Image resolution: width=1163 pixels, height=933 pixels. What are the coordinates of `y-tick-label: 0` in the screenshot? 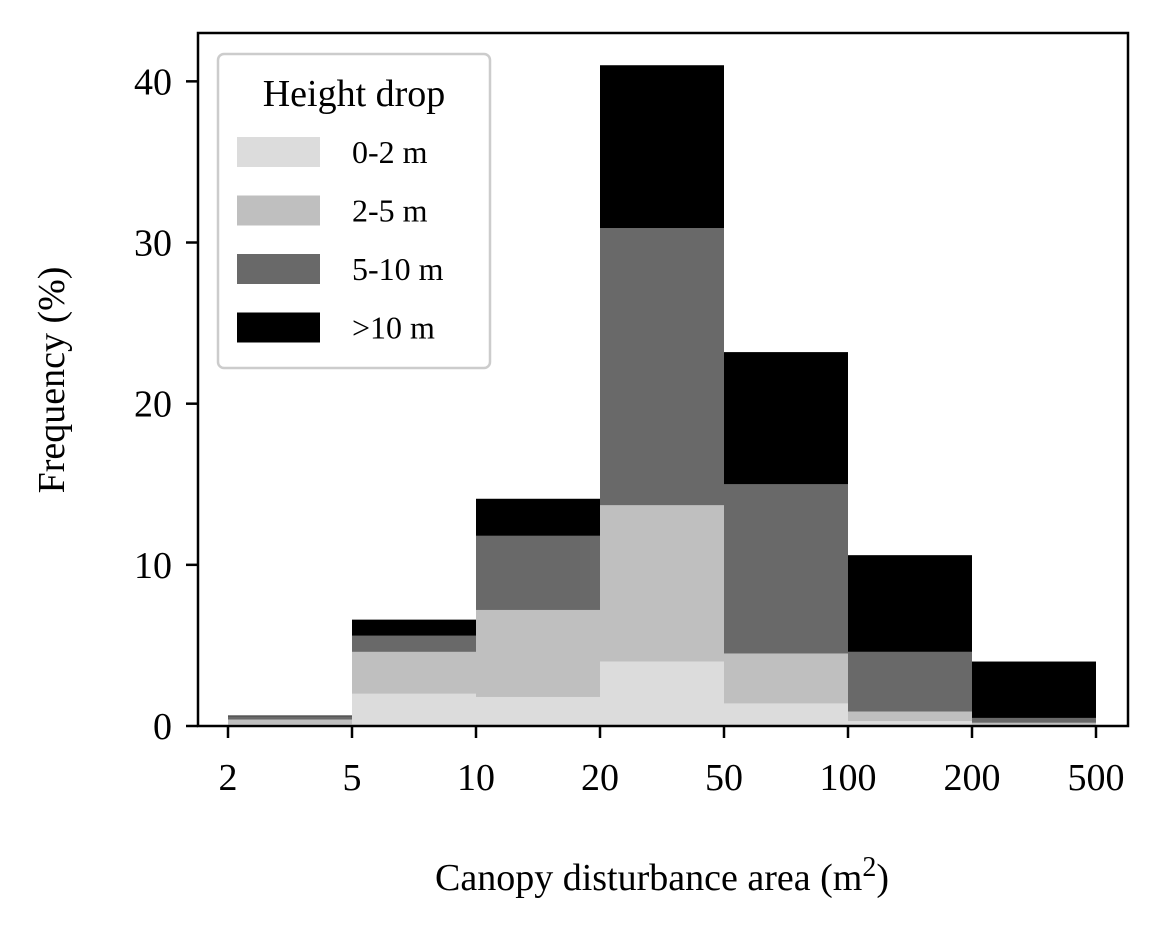 It's located at (162, 727).